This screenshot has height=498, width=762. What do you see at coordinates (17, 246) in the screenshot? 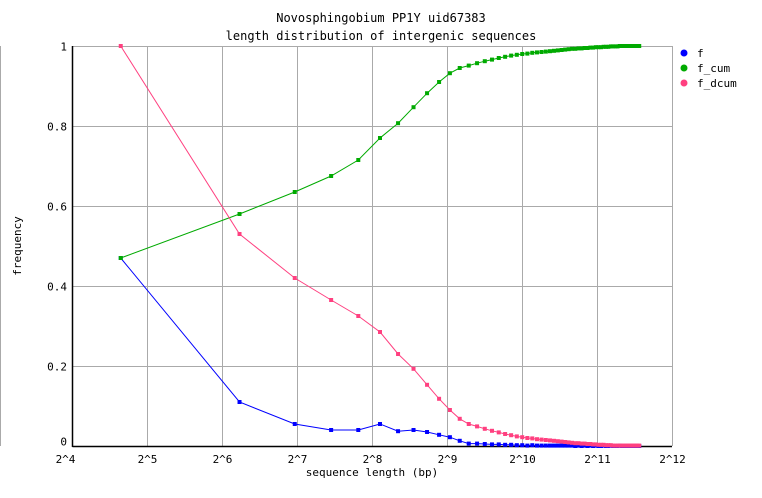
I see `y-axis-label: frequency` at bounding box center [17, 246].